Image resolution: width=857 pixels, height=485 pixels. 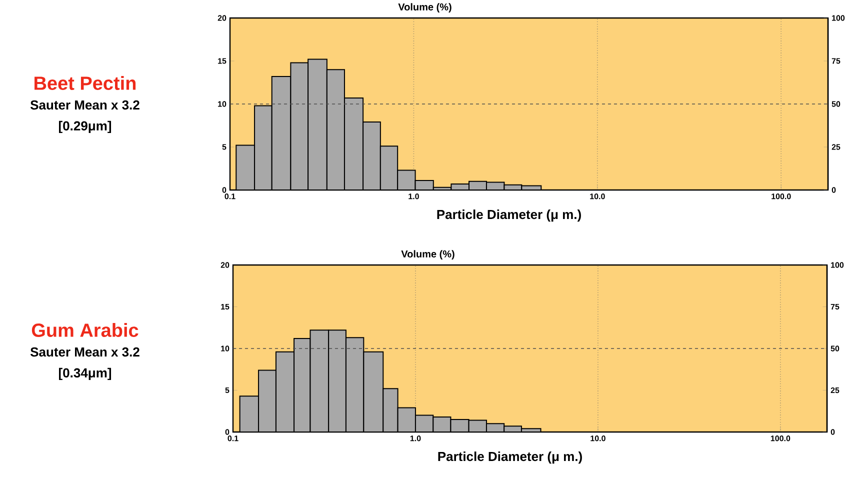 What do you see at coordinates (85, 127) in the screenshot?
I see `text: [0.29μm]` at bounding box center [85, 127].